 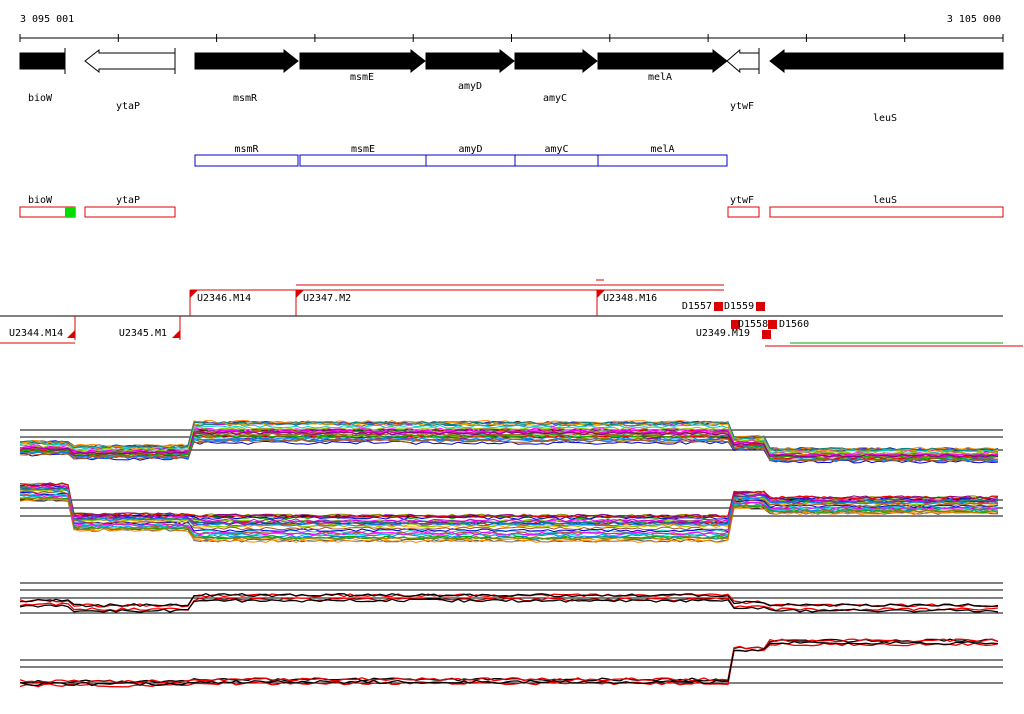 What do you see at coordinates (128, 106) in the screenshot?
I see `gene-label: ytaP` at bounding box center [128, 106].